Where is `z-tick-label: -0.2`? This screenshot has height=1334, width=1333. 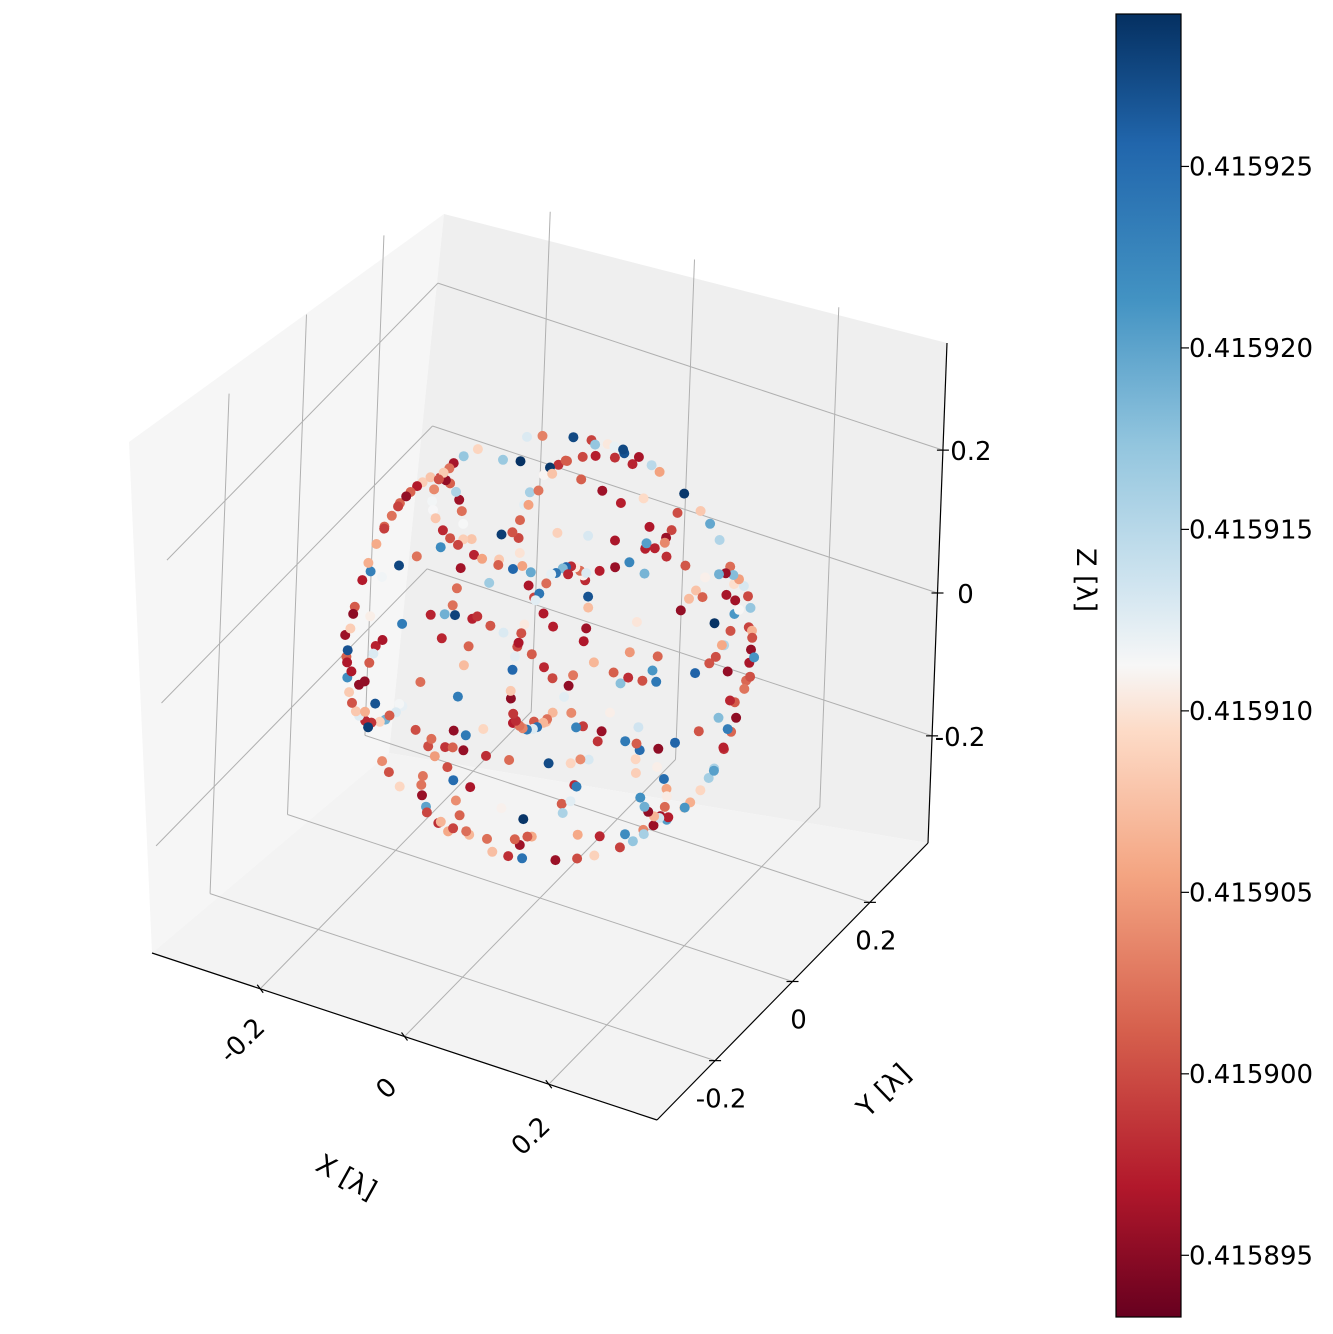
z-tick-label: -0.2 is located at coordinates (960, 738).